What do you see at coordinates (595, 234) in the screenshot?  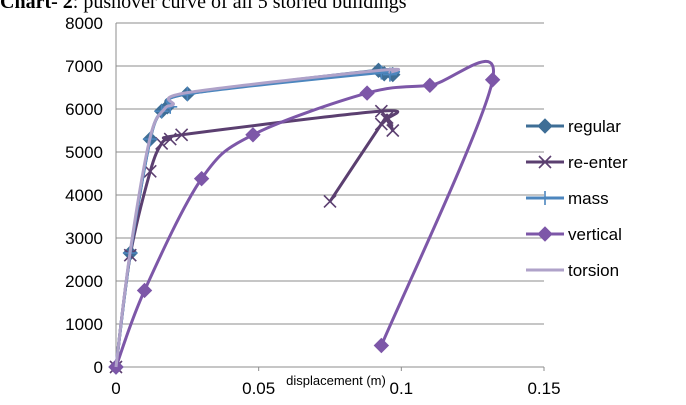 I see `legend-label: vertical` at bounding box center [595, 234].